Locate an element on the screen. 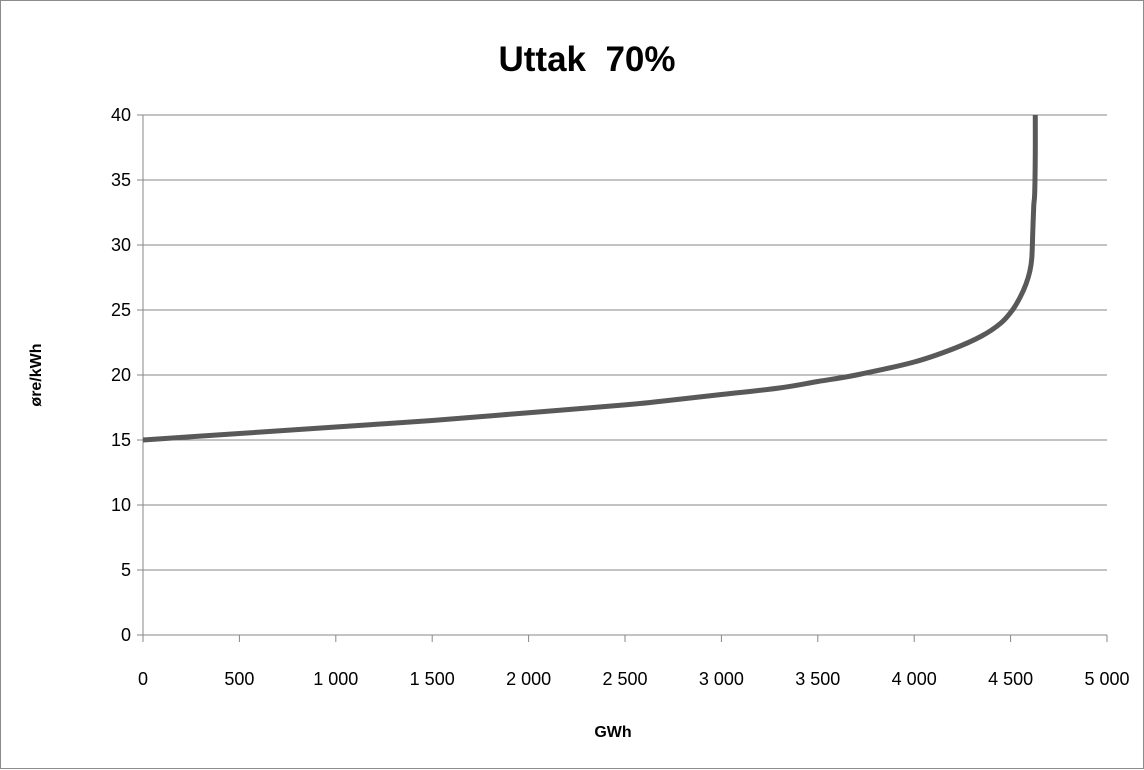  x-tick-label: 1 500 is located at coordinates (432, 679).